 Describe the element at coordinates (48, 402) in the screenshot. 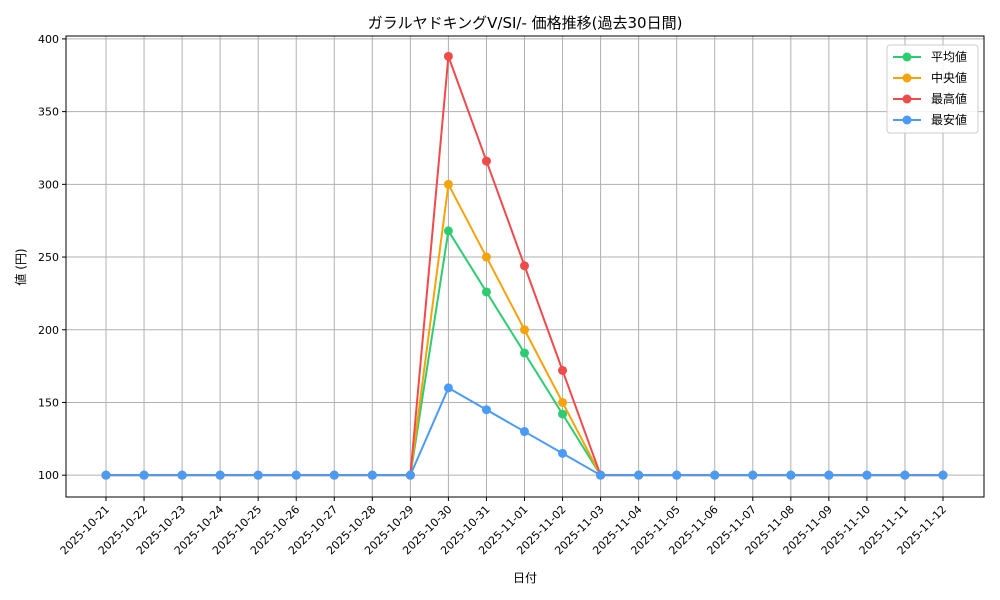

I see `y-tick-label: 150` at that location.